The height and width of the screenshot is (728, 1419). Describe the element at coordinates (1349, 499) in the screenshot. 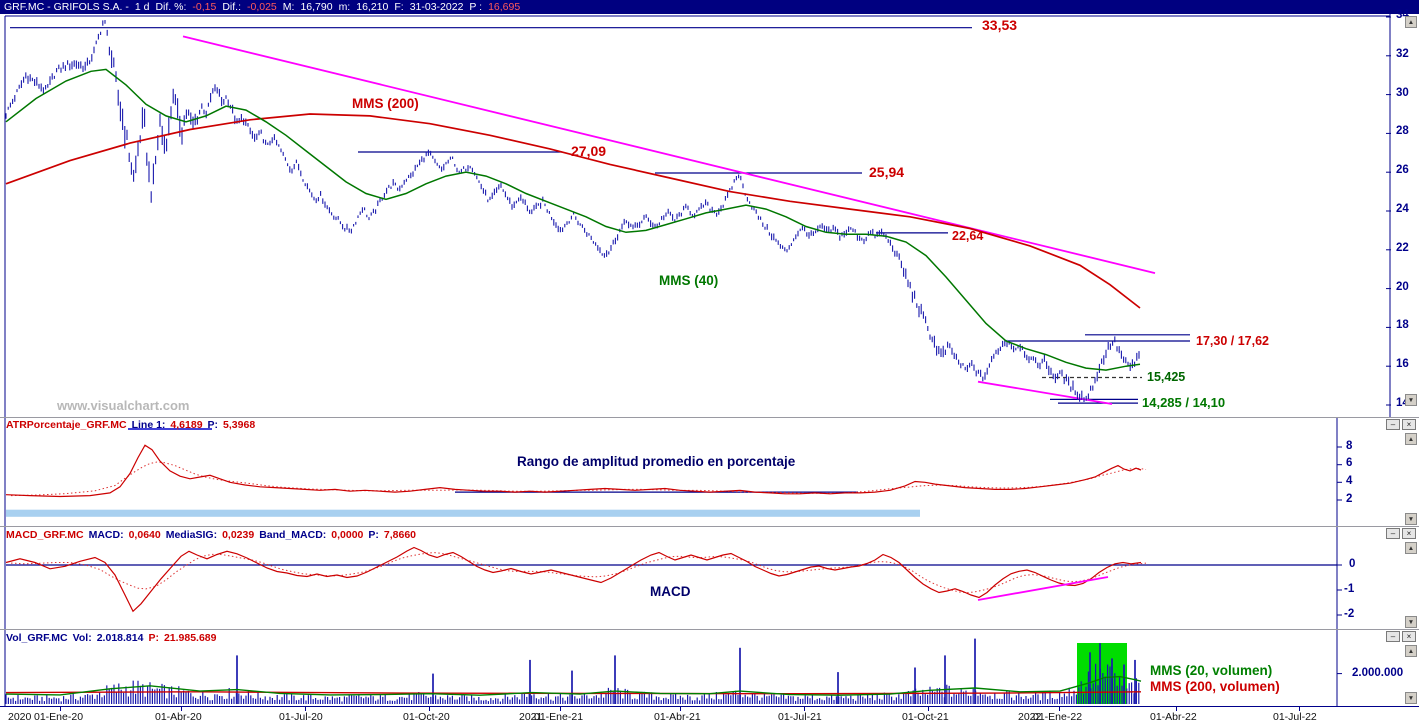

I see `atr-axis-tick: 2` at that location.